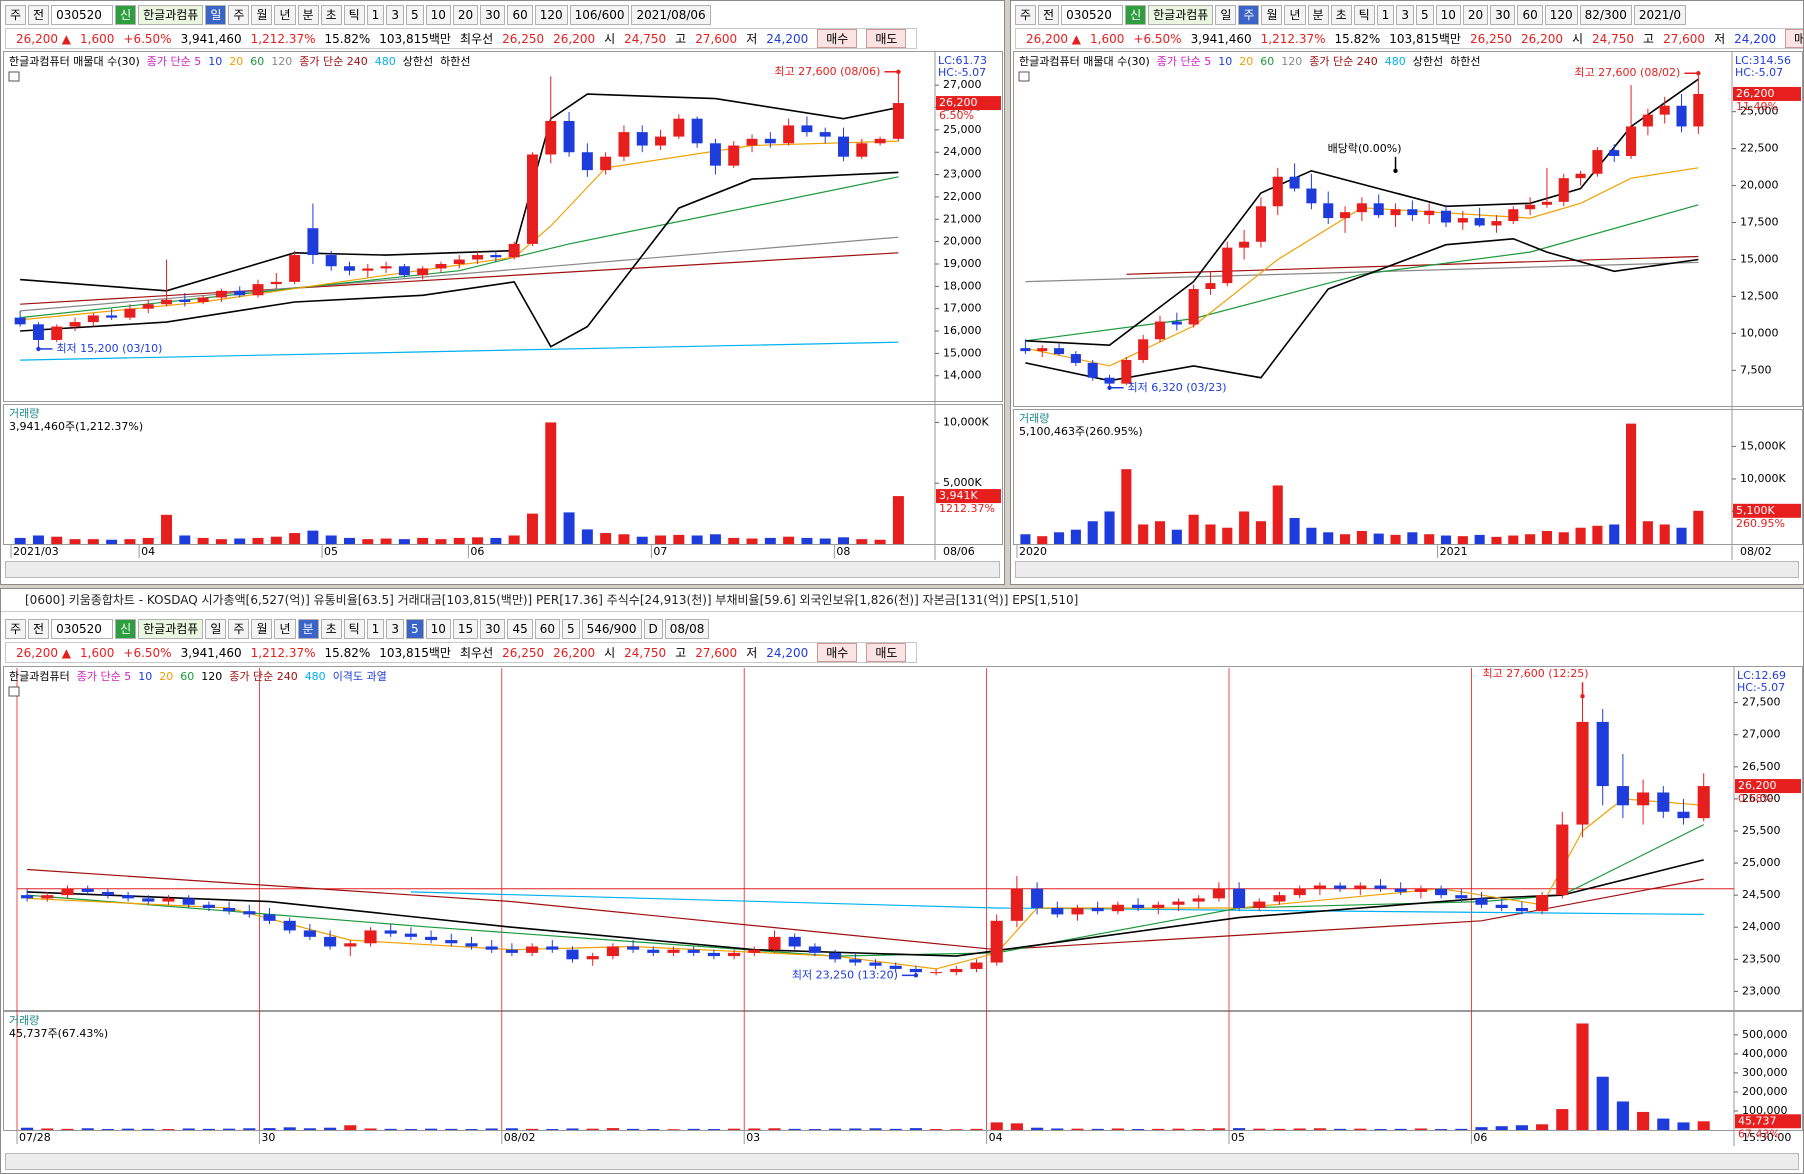 Image resolution: width=1804 pixels, height=1174 pixels. Describe the element at coordinates (1293, 38) in the screenshot. I see `quote-value: 1,212.37%` at that location.